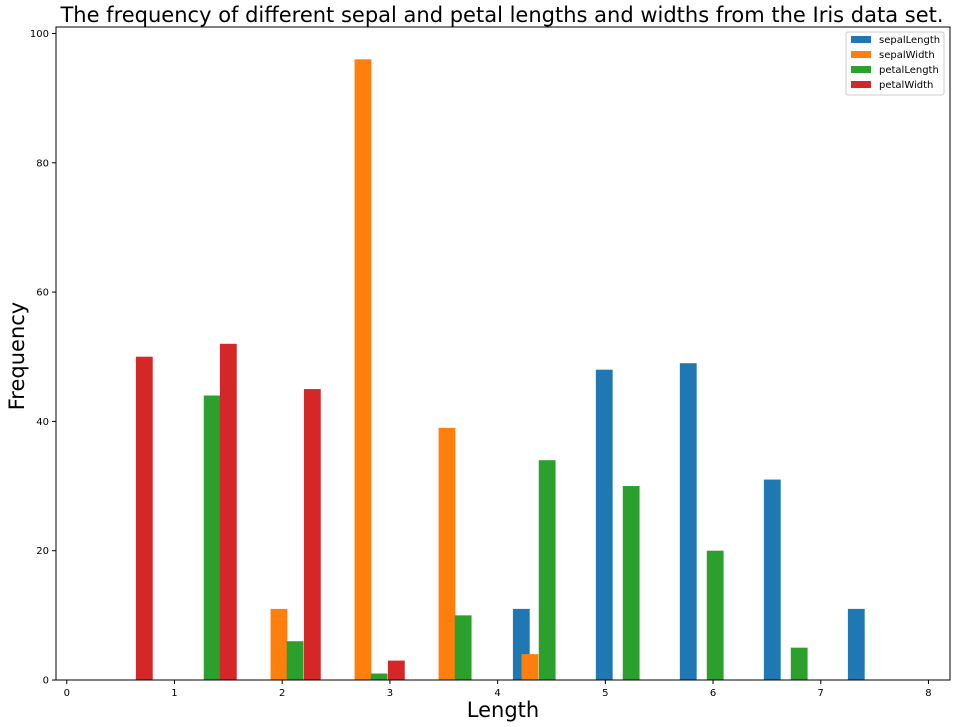 This screenshot has width=956, height=727. I want to click on legend-swatch-sepalLength, so click(861, 39).